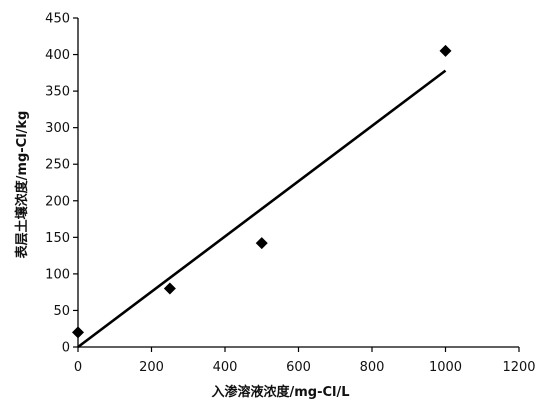 The height and width of the screenshot is (408, 545). I want to click on y-tick-label: 150, so click(57, 238).